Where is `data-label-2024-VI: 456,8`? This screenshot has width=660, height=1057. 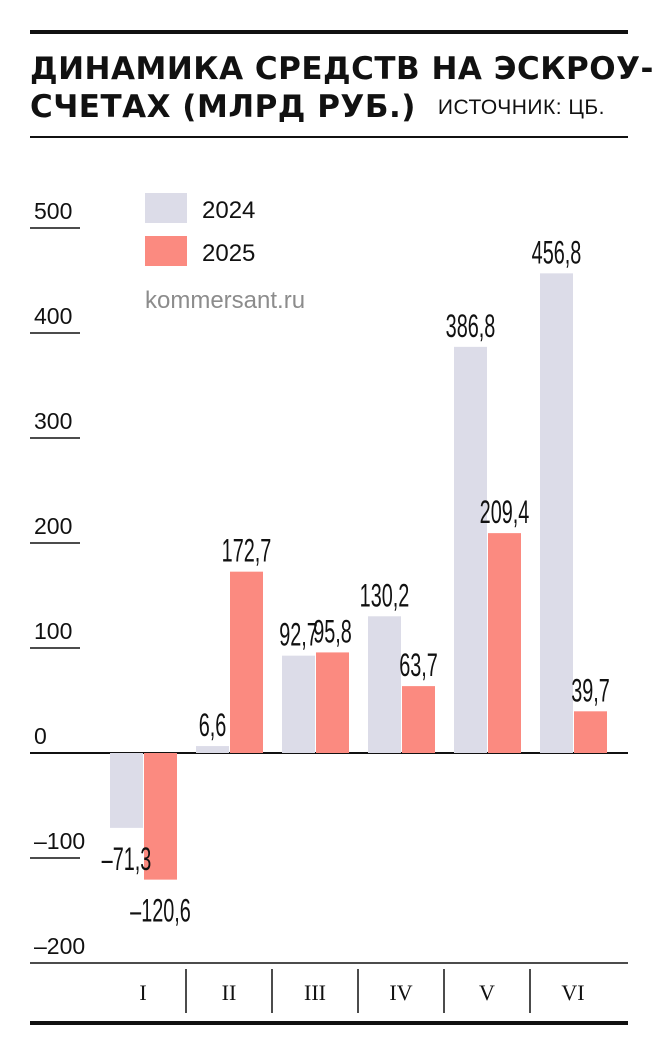 data-label-2024-VI: 456,8 is located at coordinates (557, 253).